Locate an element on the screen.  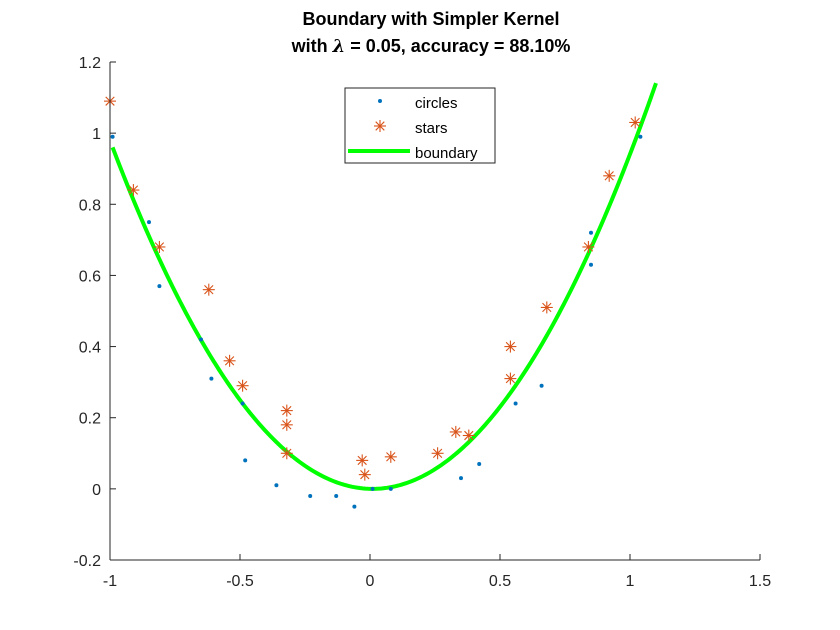
legend-marker-stars is located at coordinates (380, 126).